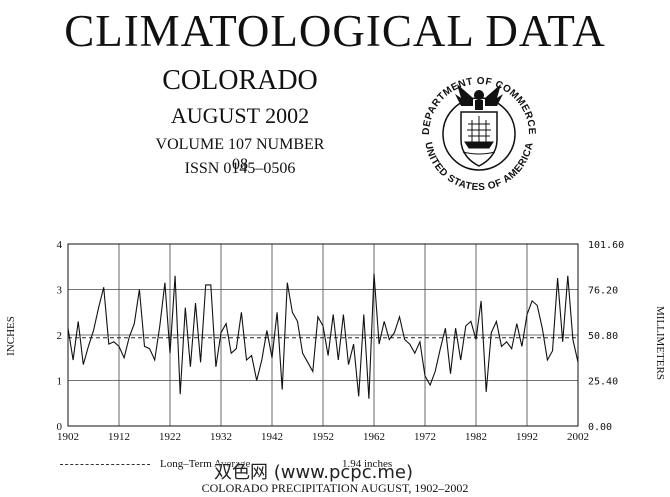  What do you see at coordinates (600, 427) in the screenshot?
I see `y-tick-label-right: 0.00` at bounding box center [600, 427].